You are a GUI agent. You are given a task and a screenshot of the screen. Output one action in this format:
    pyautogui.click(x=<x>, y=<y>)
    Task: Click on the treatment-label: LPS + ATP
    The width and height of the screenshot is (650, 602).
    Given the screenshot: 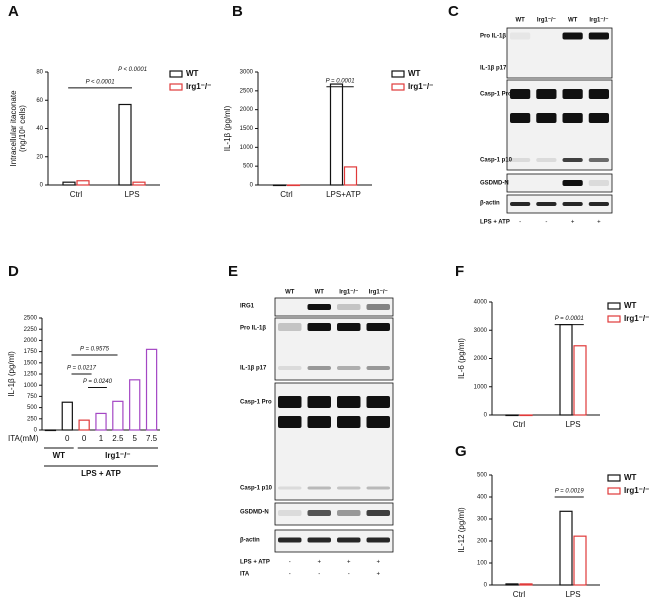 What is the action you would take?
    pyautogui.click(x=255, y=563)
    